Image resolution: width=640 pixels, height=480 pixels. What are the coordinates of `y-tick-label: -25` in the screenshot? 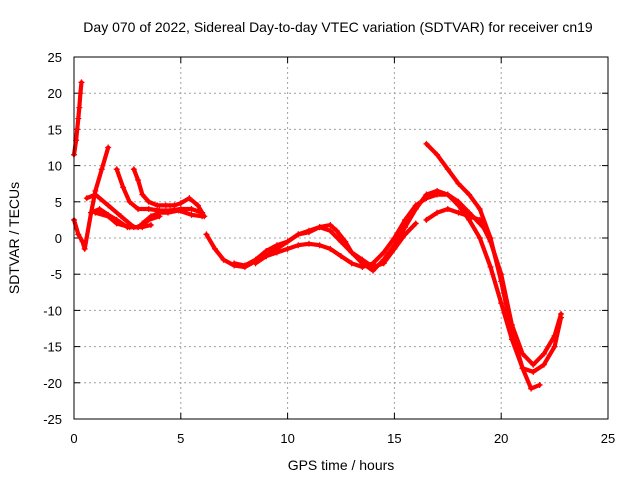 It's located at (52, 419).